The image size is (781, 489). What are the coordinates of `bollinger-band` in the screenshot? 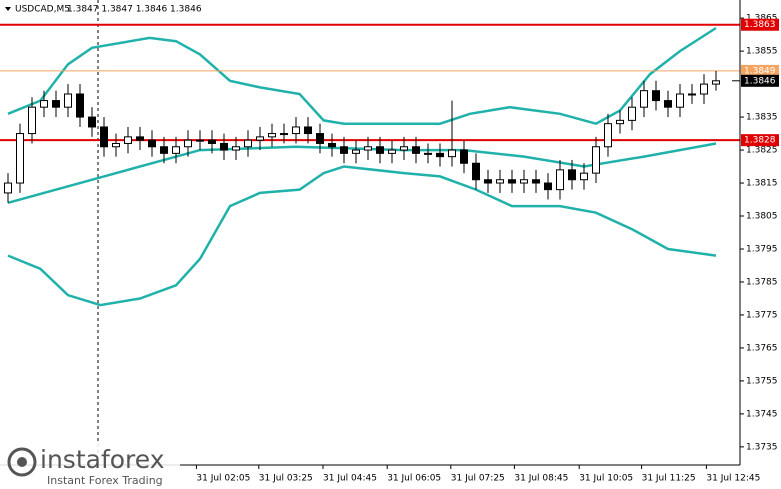 It's located at (362, 173).